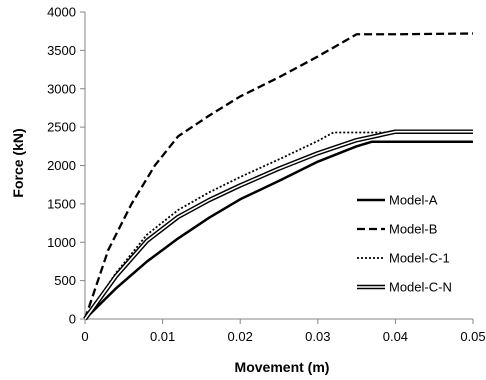 The height and width of the screenshot is (380, 486). What do you see at coordinates (61, 50) in the screenshot?
I see `y-tick-label: 3500` at bounding box center [61, 50].